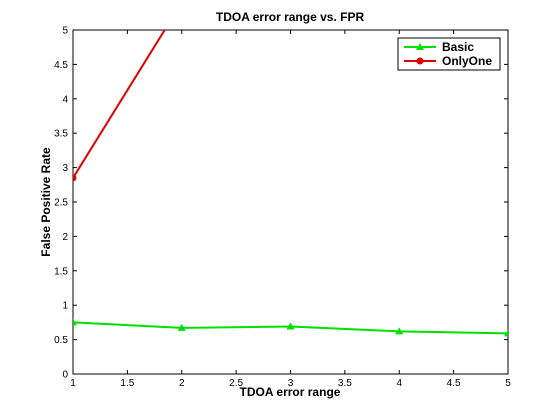 The width and height of the screenshot is (560, 420). I want to click on x-tick-label: 3, so click(291, 383).